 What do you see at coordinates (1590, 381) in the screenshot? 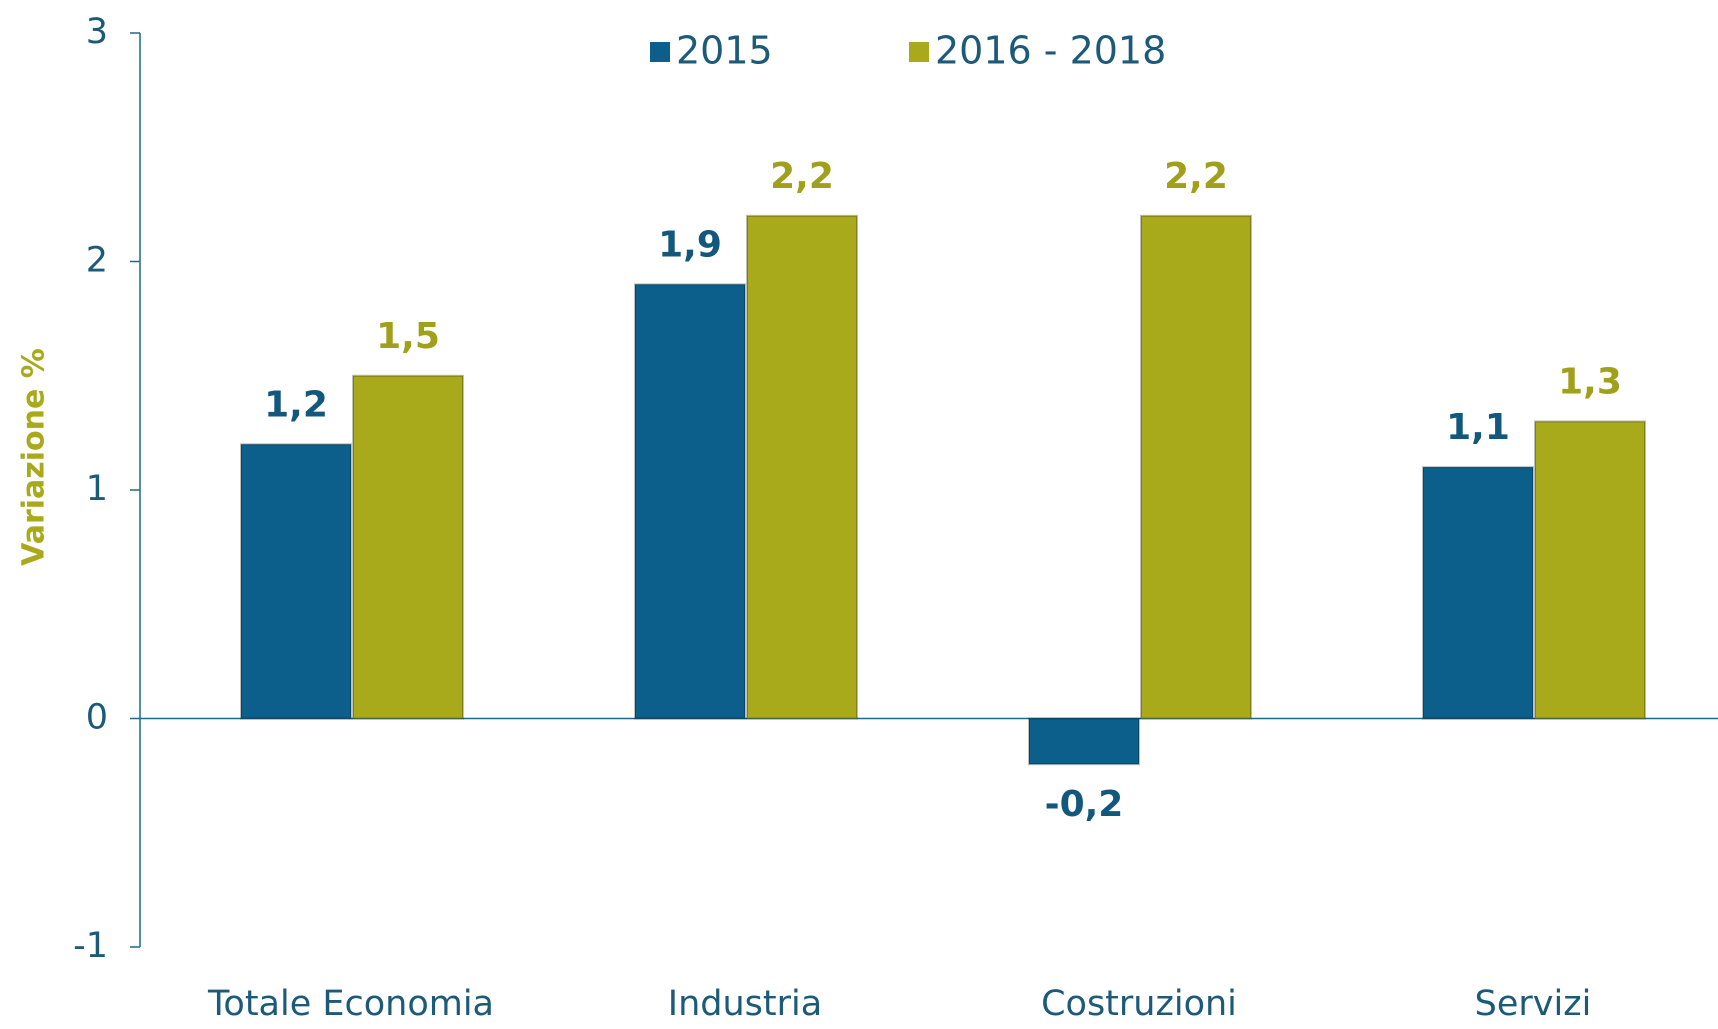
I see `value-label: 1,3` at bounding box center [1590, 381].